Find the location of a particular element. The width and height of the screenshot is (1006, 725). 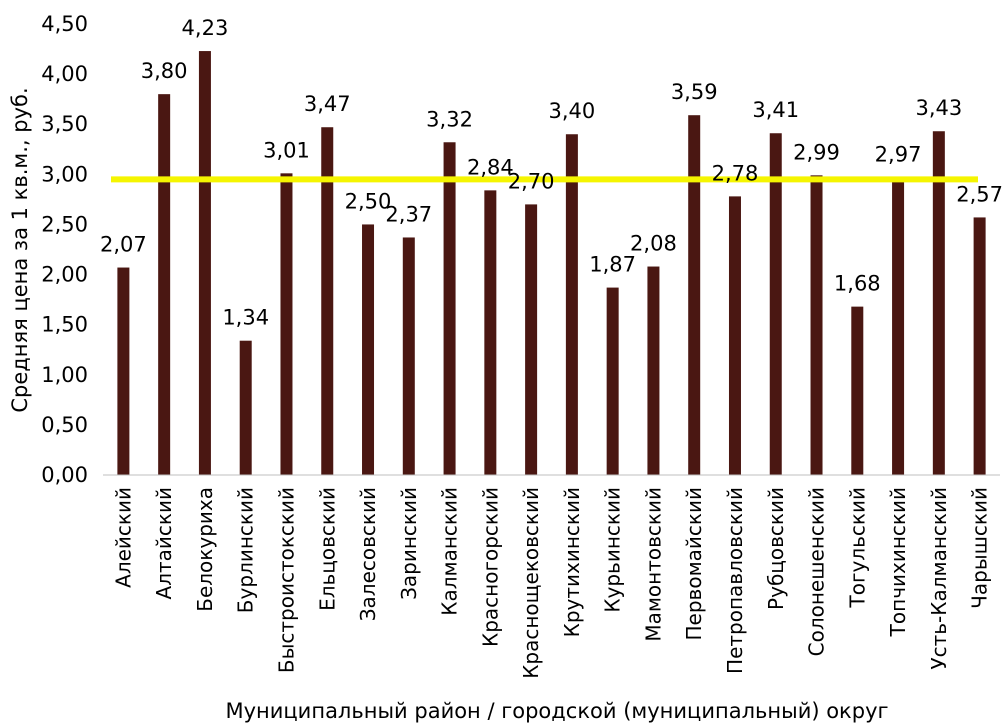

y-tick-label: 1,50 is located at coordinates (64, 325).